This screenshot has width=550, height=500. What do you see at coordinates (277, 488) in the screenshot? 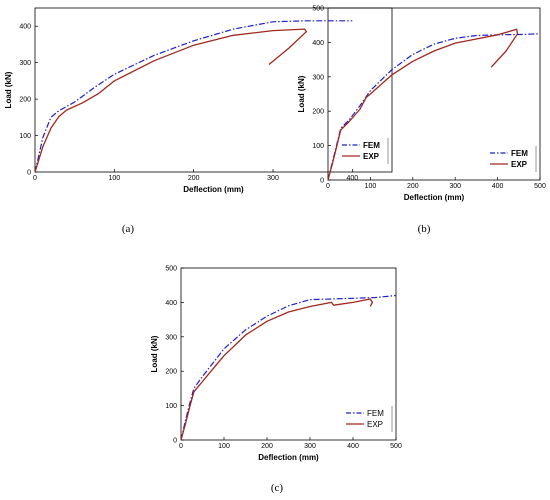
I see `panel-caption: (c)` at bounding box center [277, 488].